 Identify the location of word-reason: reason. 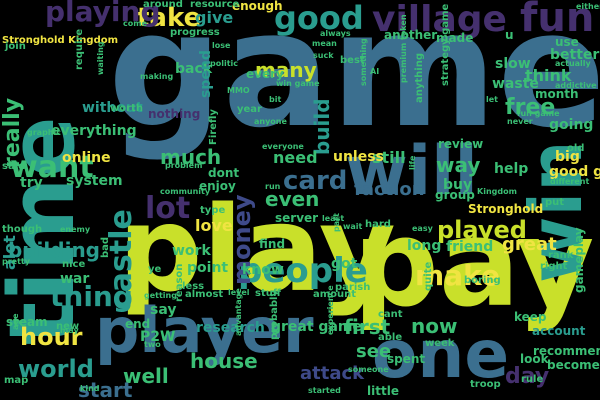
(179, 282).